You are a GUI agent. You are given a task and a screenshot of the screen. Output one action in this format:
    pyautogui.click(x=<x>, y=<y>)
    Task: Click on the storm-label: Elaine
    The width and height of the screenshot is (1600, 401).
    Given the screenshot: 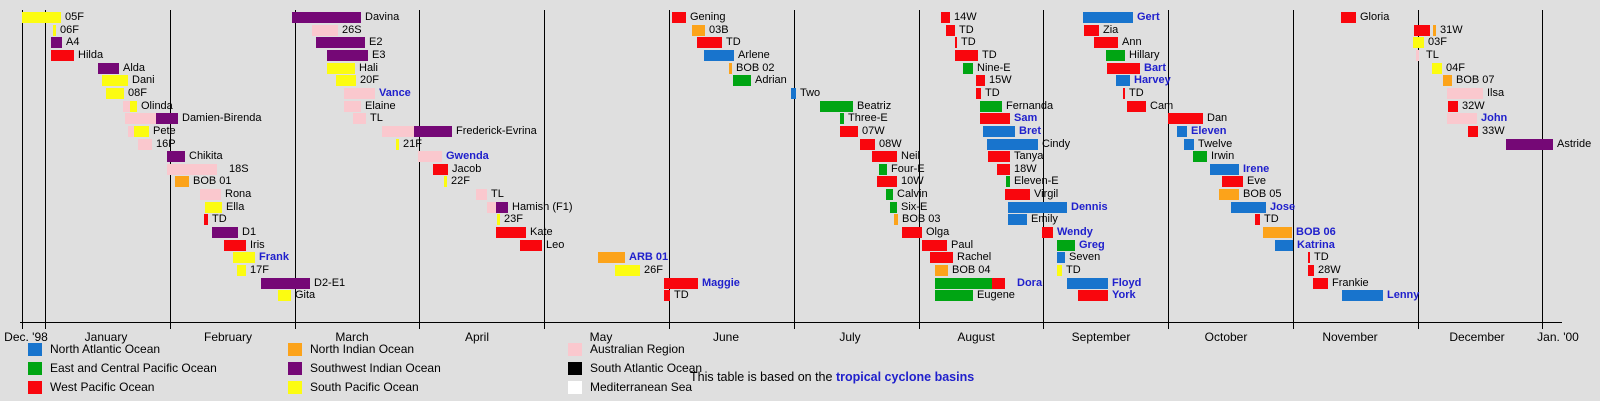 What is the action you would take?
    pyautogui.click(x=380, y=105)
    